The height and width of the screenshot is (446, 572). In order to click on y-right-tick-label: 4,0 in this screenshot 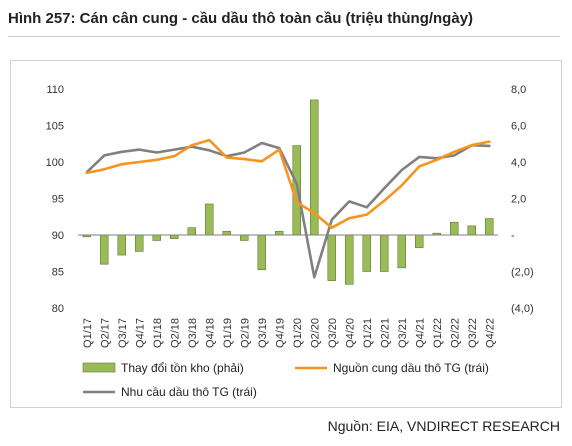, I will do `click(518, 163)`.